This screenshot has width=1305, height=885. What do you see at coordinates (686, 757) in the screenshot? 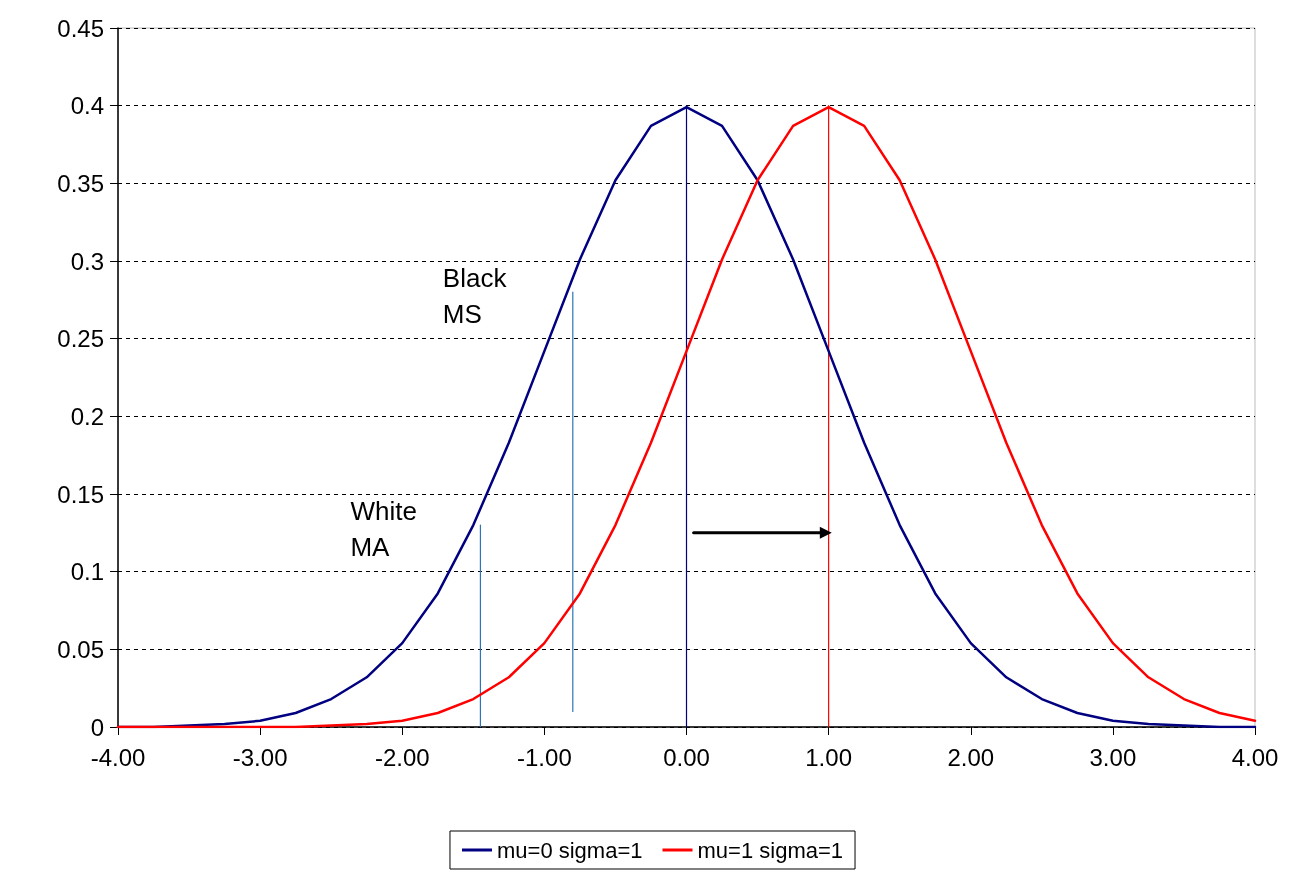
I see `x-tick-label: 0.00` at bounding box center [686, 757].